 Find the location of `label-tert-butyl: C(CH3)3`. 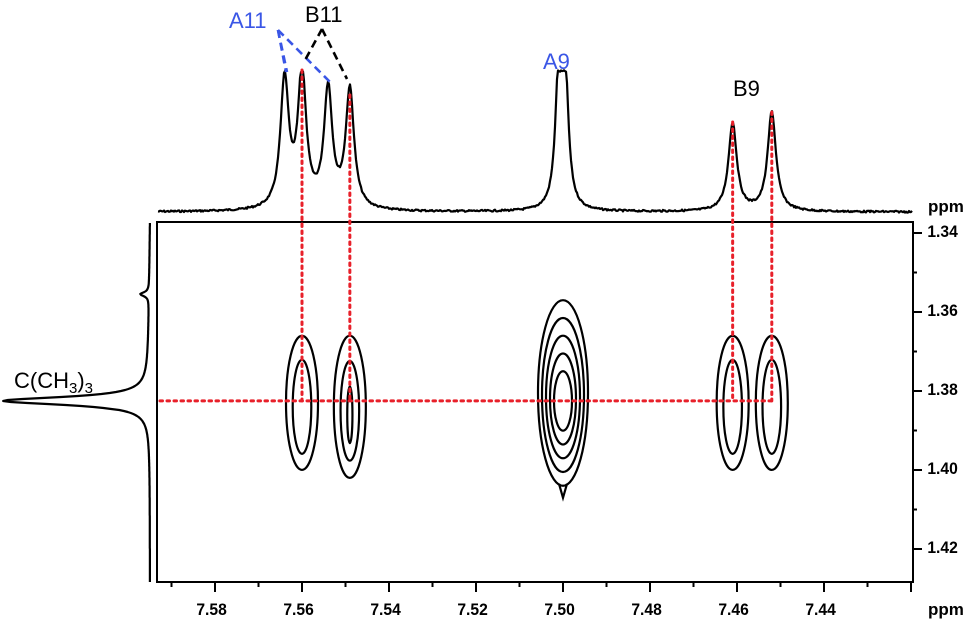

label-tert-butyl: C(CH3)3 is located at coordinates (54, 382).